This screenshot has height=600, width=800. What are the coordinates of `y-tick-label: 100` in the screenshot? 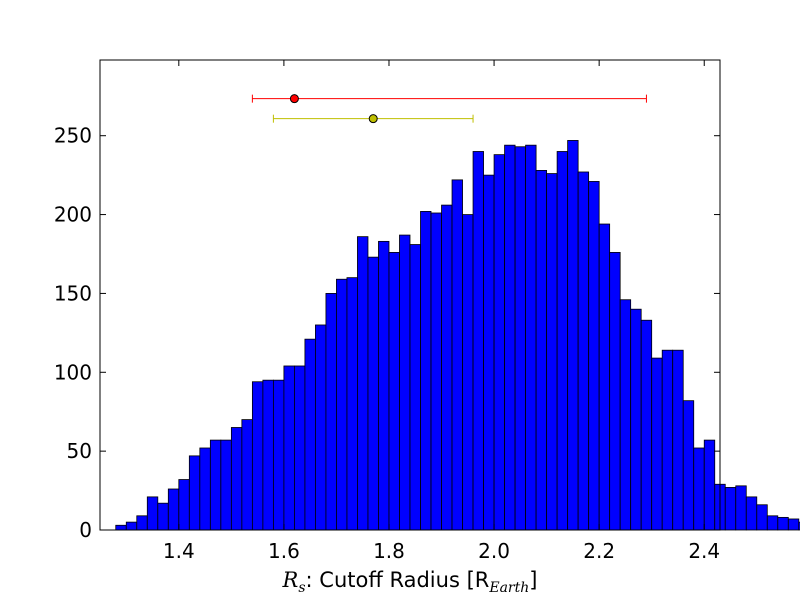 It's located at (73, 372).